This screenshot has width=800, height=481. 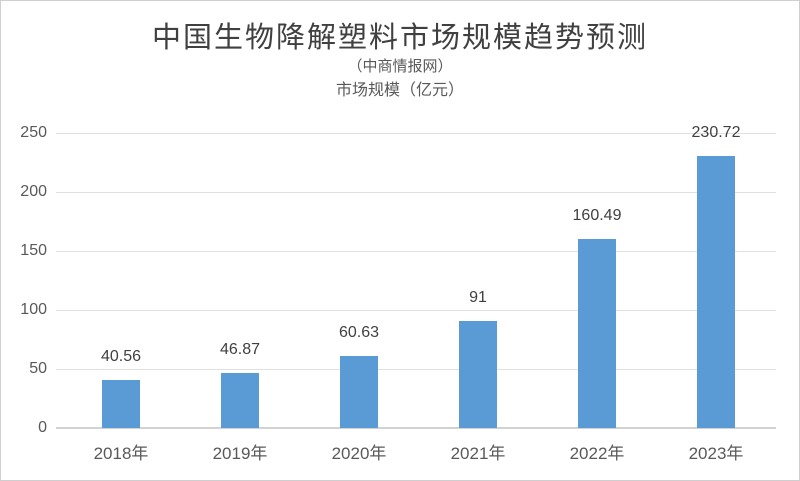 What do you see at coordinates (399, 37) in the screenshot?
I see `chart-title: 中国生物降解塑料市场规模趋势预测` at bounding box center [399, 37].